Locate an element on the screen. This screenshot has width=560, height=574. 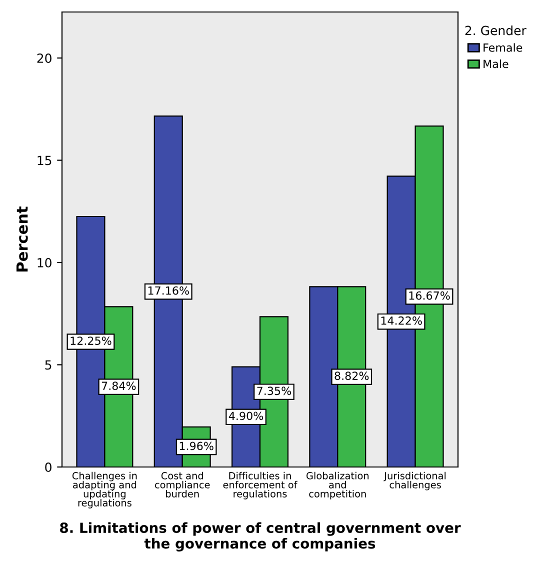
y-tick-label: 0 is located at coordinates (48, 467).